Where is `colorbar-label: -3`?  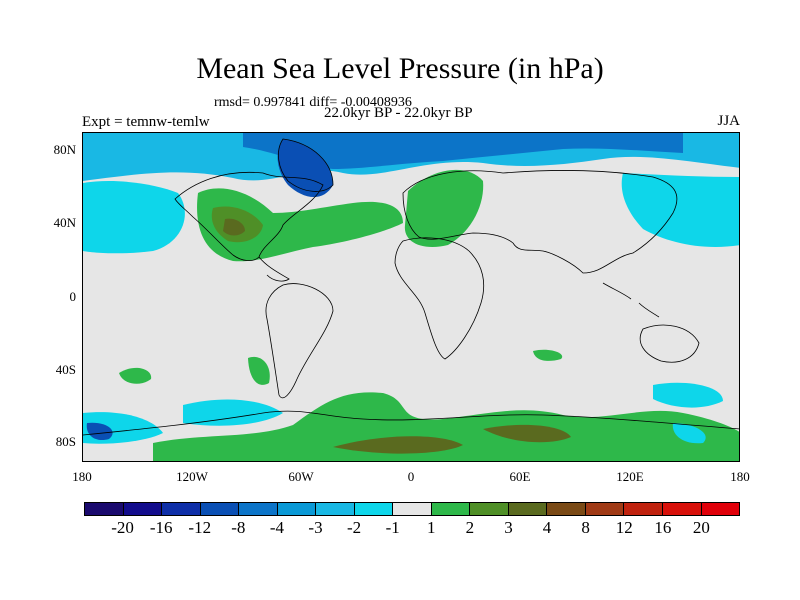 colorbar-label: -3 is located at coordinates (315, 527).